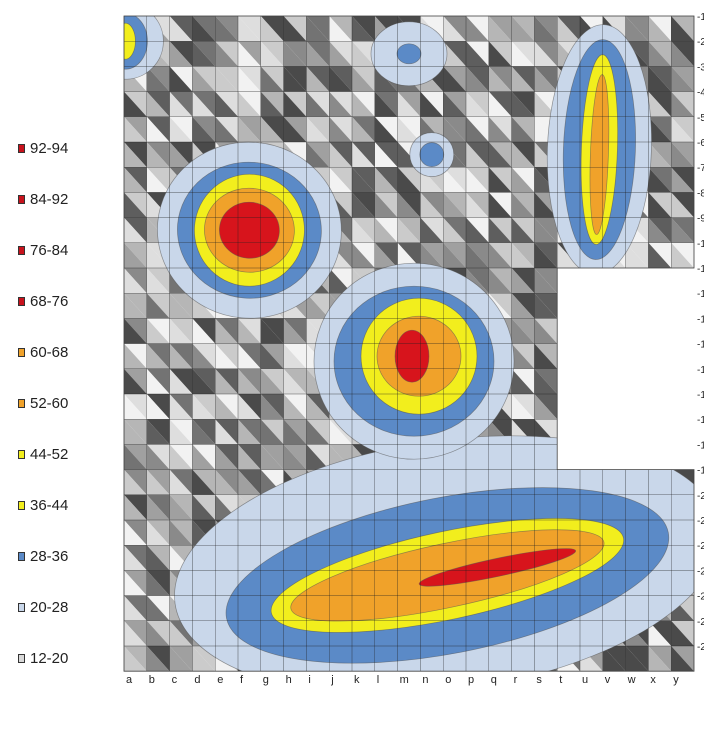 This screenshot has height=734, width=704. Describe the element at coordinates (700, 345) in the screenshot. I see `y-tick-label: -14` at that location.